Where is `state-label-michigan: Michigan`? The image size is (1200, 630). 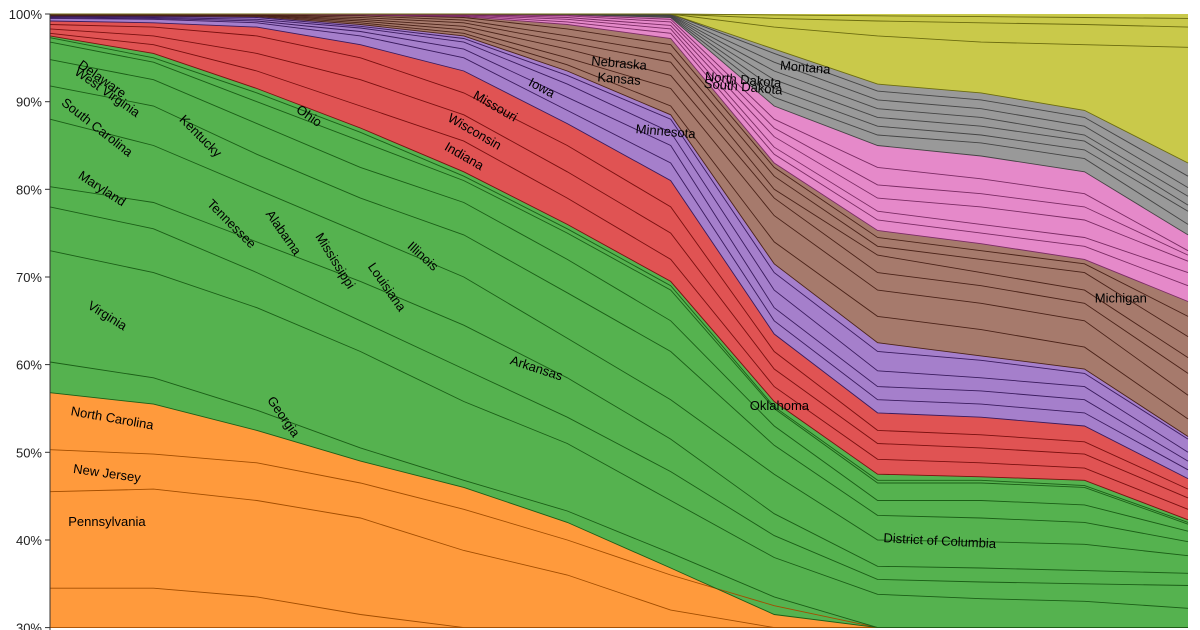 state-label-michigan: Michigan is located at coordinates (1121, 297).